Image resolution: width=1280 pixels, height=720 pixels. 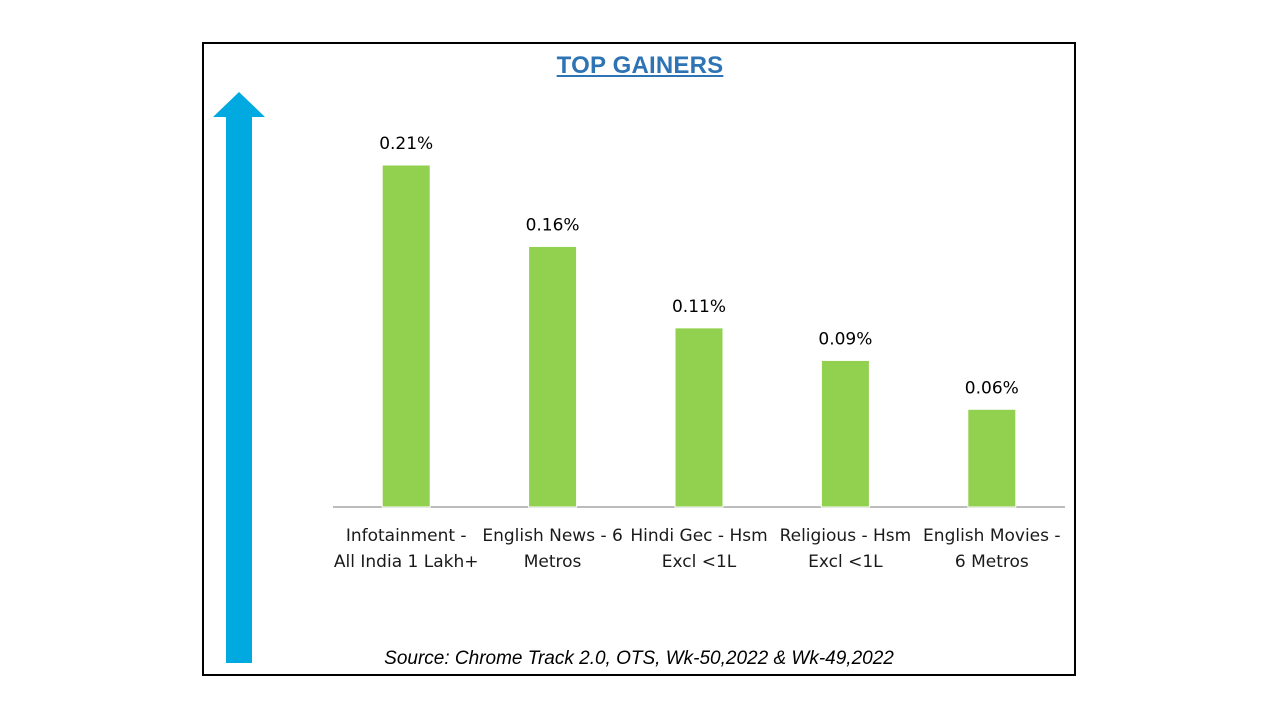 I want to click on data-label-3: 0.11%, so click(x=699, y=307).